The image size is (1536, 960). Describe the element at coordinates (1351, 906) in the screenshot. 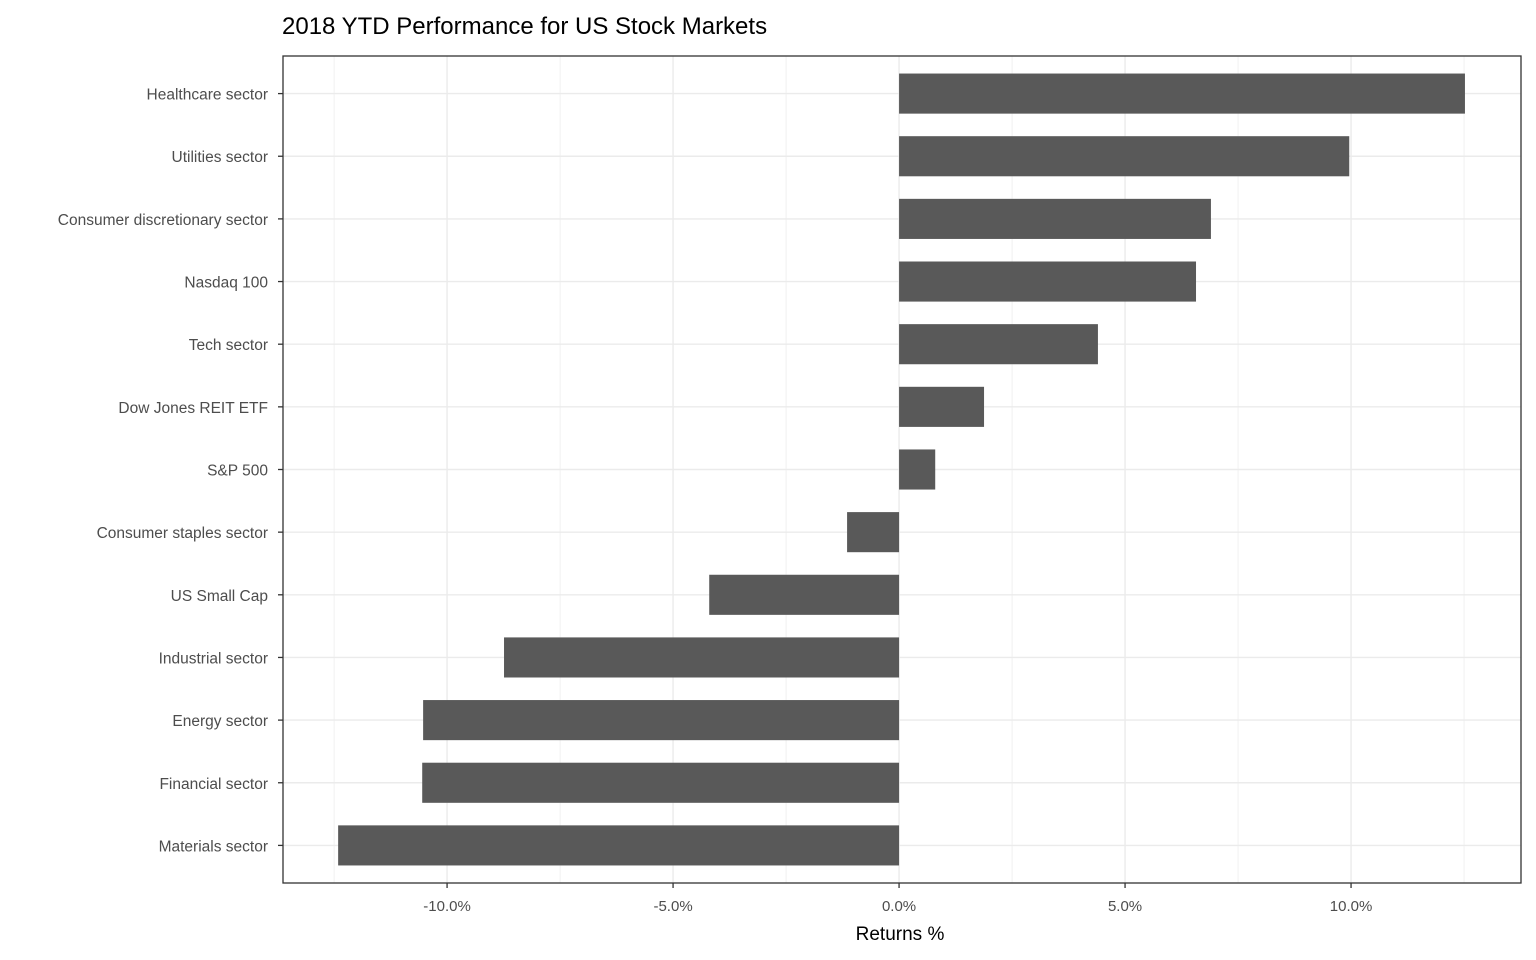

I see `x-tick-label: 10.0%` at that location.